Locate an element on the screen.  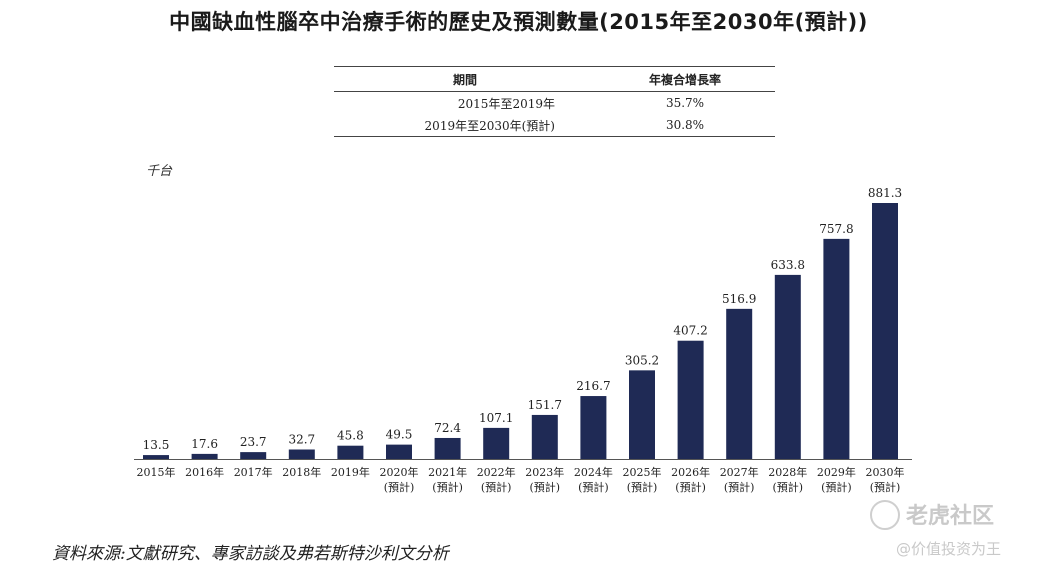
cagr-cell: 35.7% is located at coordinates (685, 103).